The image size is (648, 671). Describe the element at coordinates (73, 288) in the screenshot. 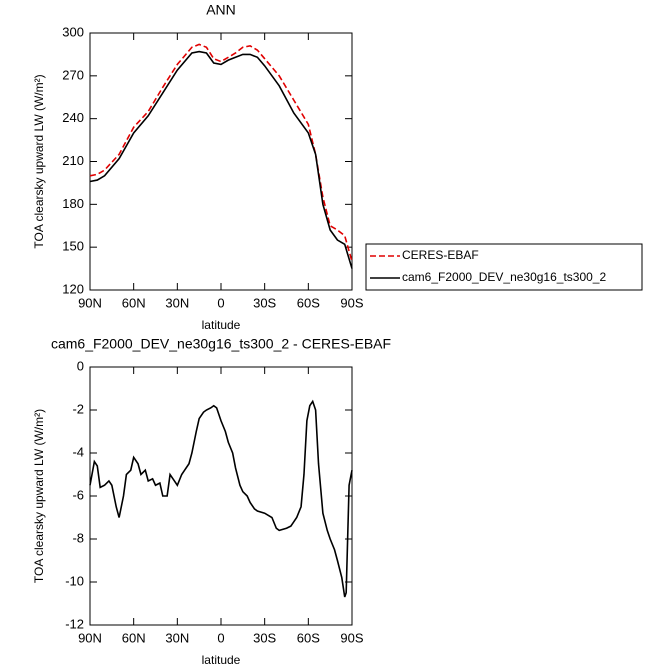

I see `y-tick-label: 120` at that location.